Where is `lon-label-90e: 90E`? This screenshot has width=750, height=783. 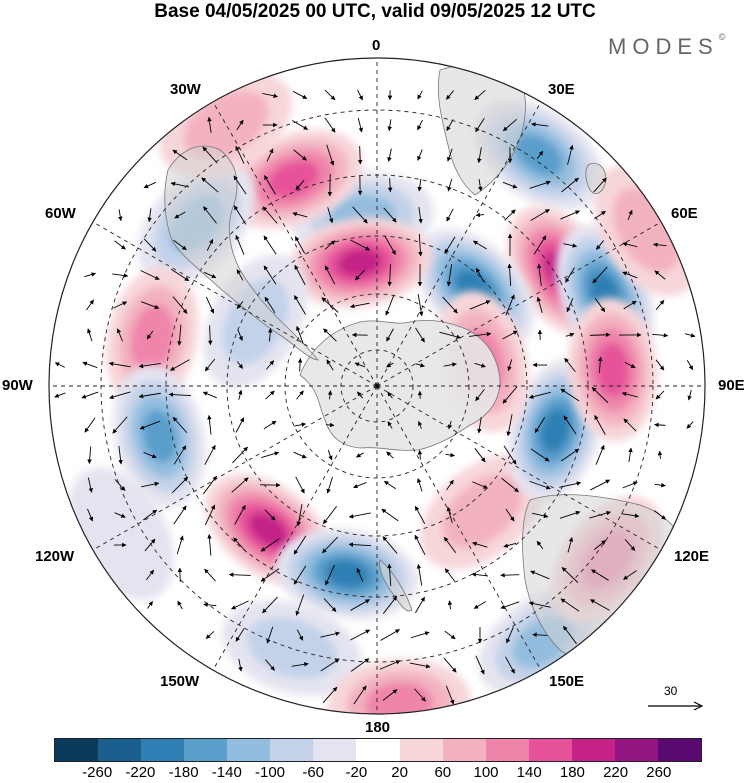 lon-label-90e: 90E is located at coordinates (731, 385).